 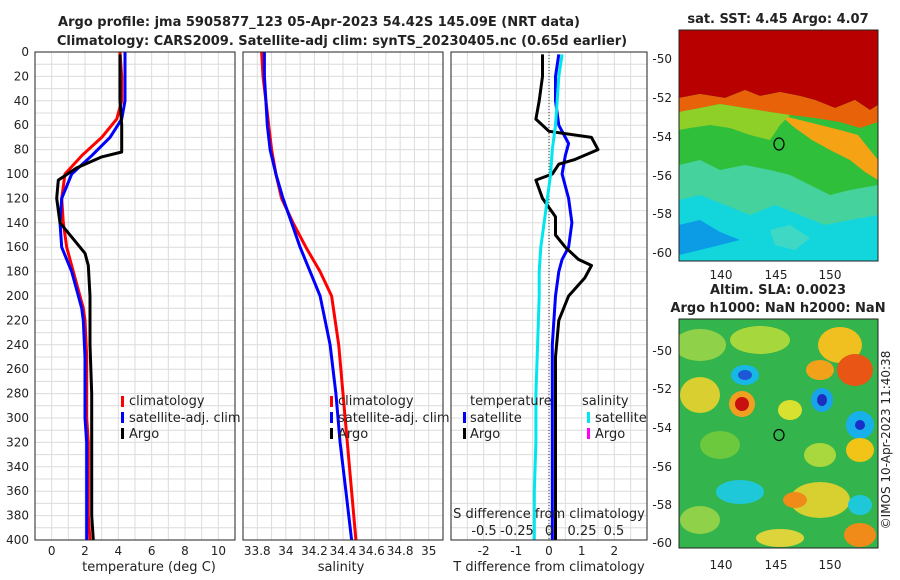 What do you see at coordinates (484, 551) in the screenshot?
I see `x-tick-label: -2` at bounding box center [484, 551].